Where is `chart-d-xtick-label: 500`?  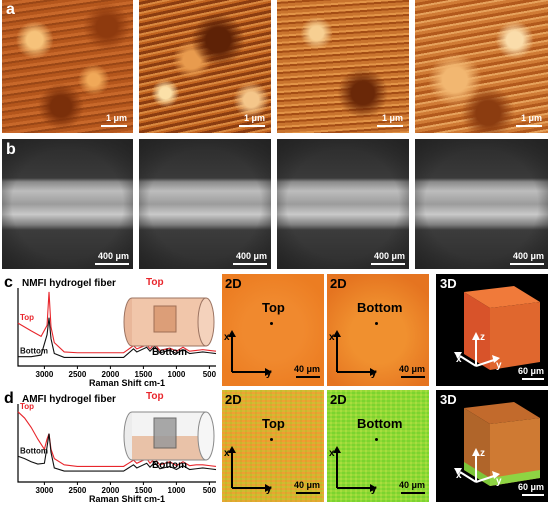
chart-d-xtick-label: 500 is located at coordinates (210, 490).